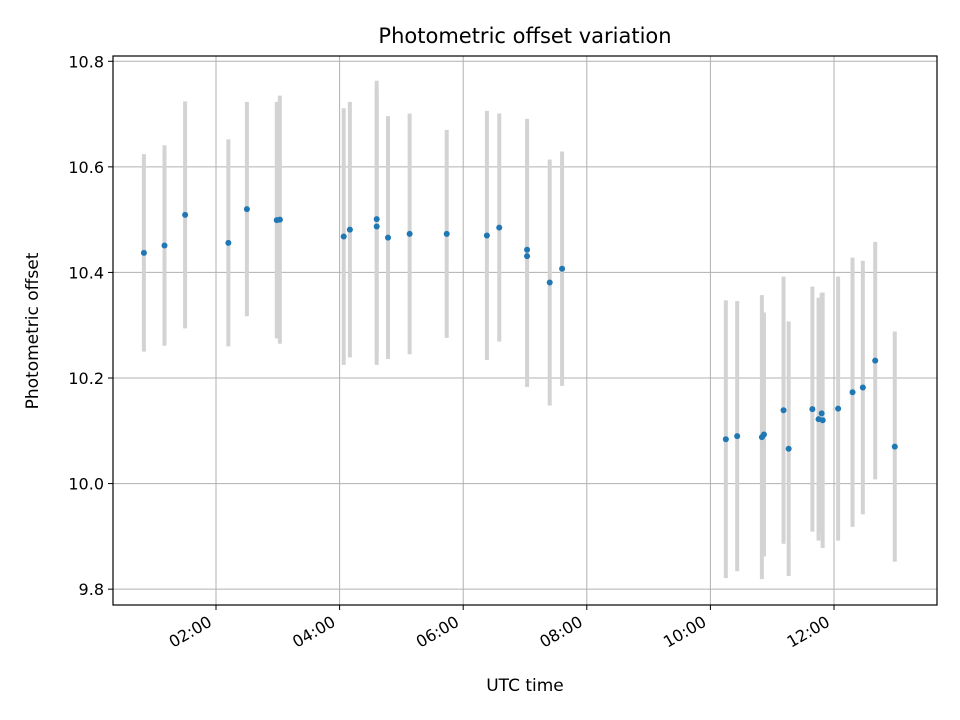 The width and height of the screenshot is (960, 720). I want to click on y-tick-label: 10.2, so click(86, 378).